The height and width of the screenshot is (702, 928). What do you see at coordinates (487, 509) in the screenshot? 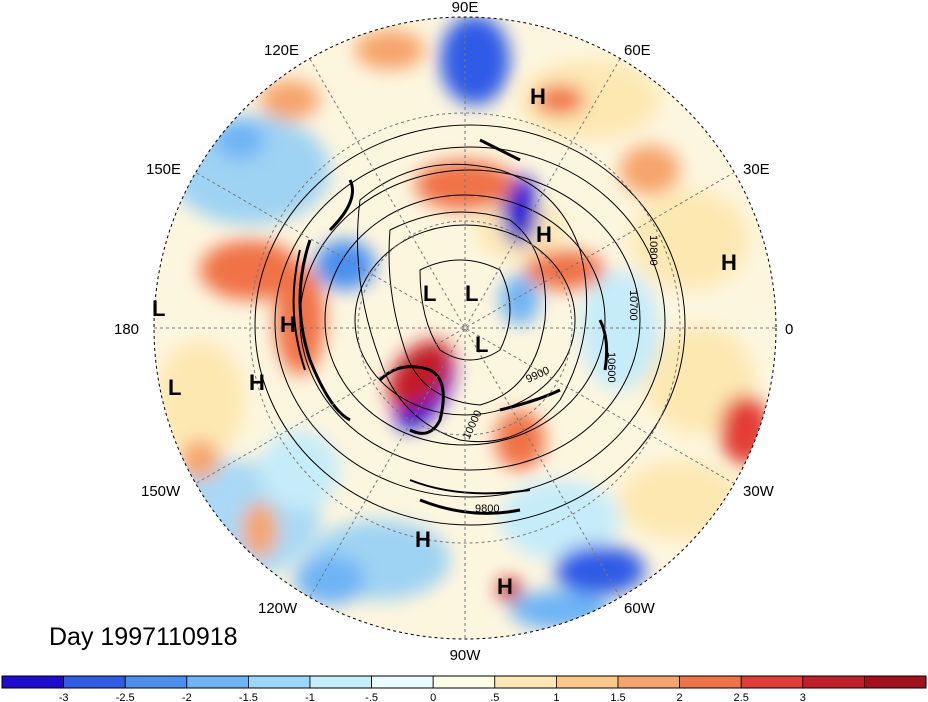
I see `contour-label: 9800` at bounding box center [487, 509].